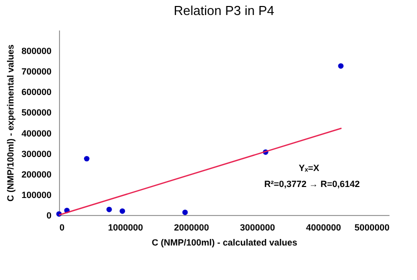 This screenshot has height=280, width=417. I want to click on y-axis-title: C (NMP/100ml) - experimental values, so click(10, 123).